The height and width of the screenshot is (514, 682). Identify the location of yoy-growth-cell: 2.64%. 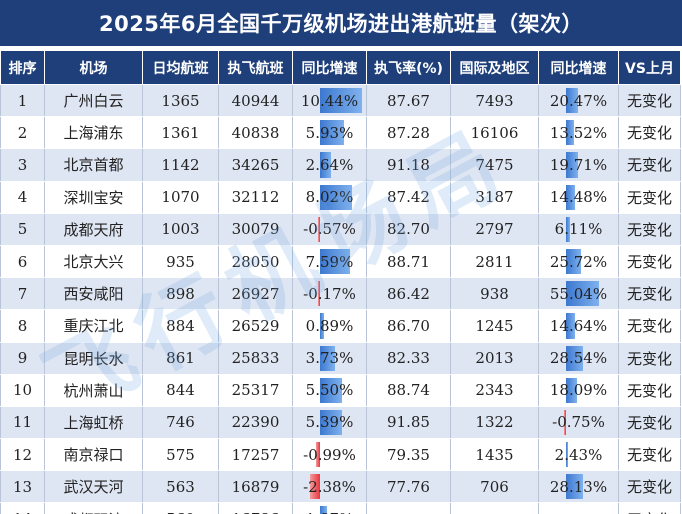
(329, 165).